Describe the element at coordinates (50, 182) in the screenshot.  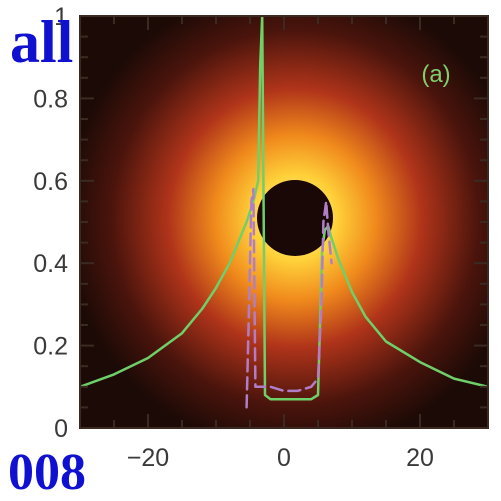
I see `y-tick-label: 0.6` at that location.